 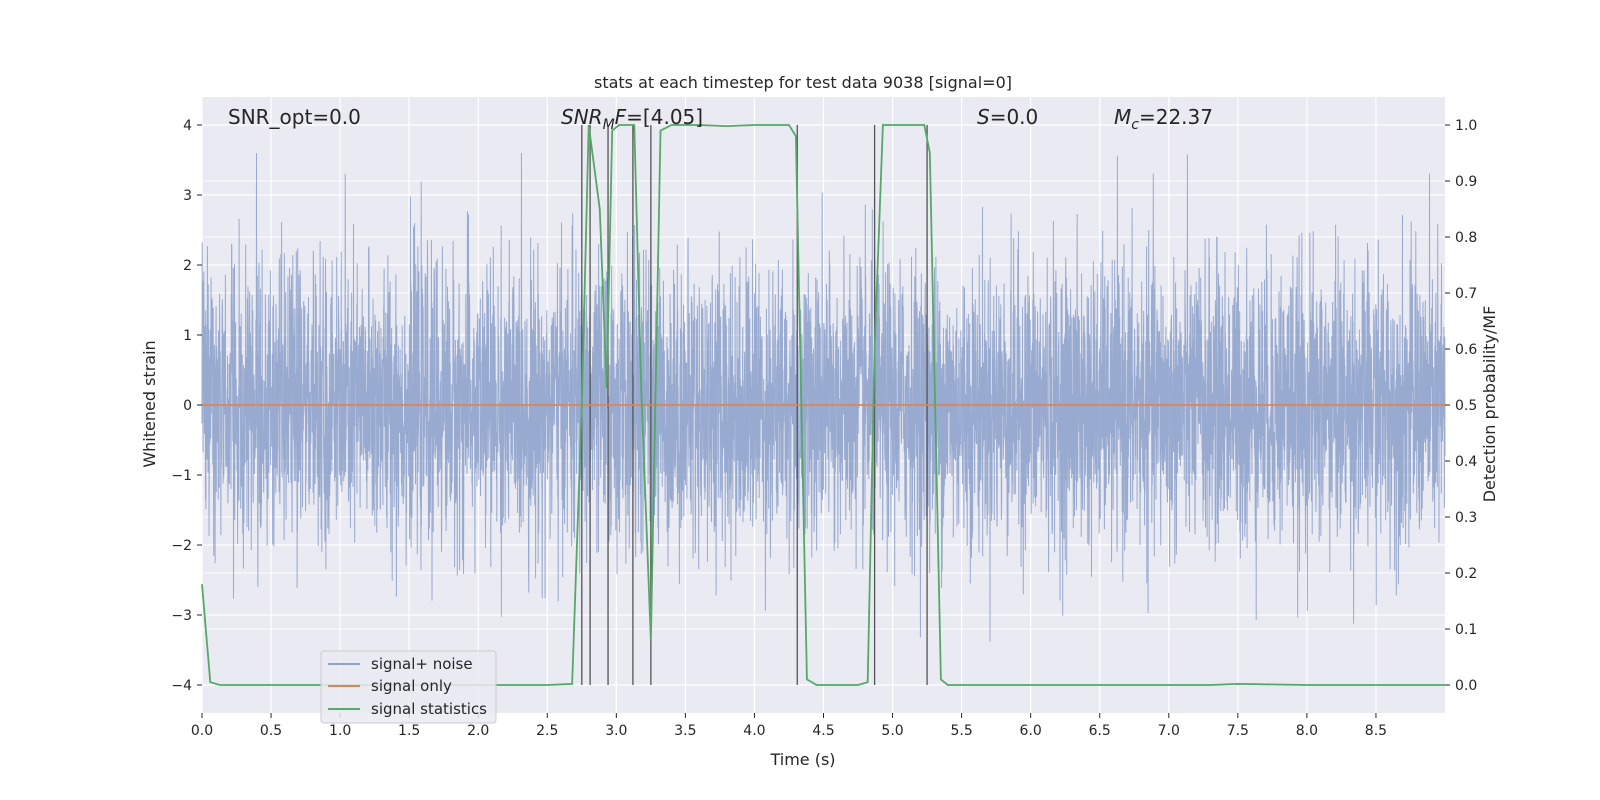 What do you see at coordinates (802, 759) in the screenshot?
I see `x-axis-label: Time (s)` at bounding box center [802, 759].